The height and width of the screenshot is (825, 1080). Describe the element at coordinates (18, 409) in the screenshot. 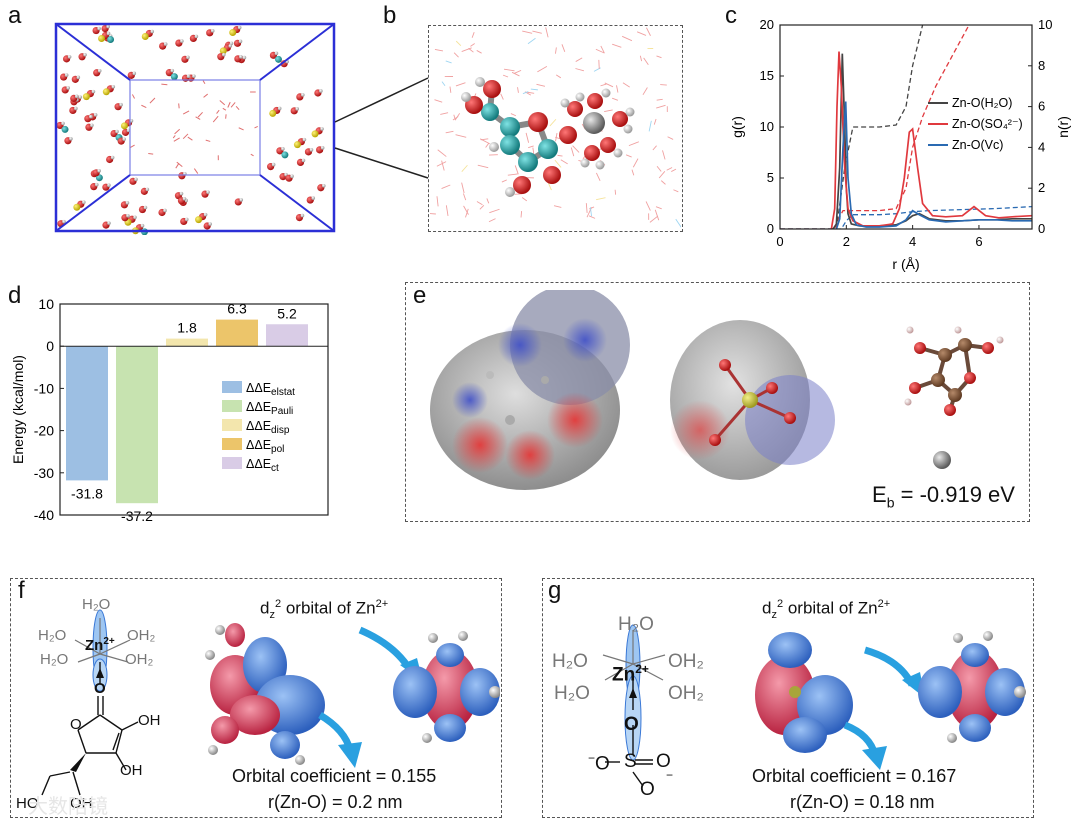

I see `y-axis-label: Energy (kcal/mol)` at that location.